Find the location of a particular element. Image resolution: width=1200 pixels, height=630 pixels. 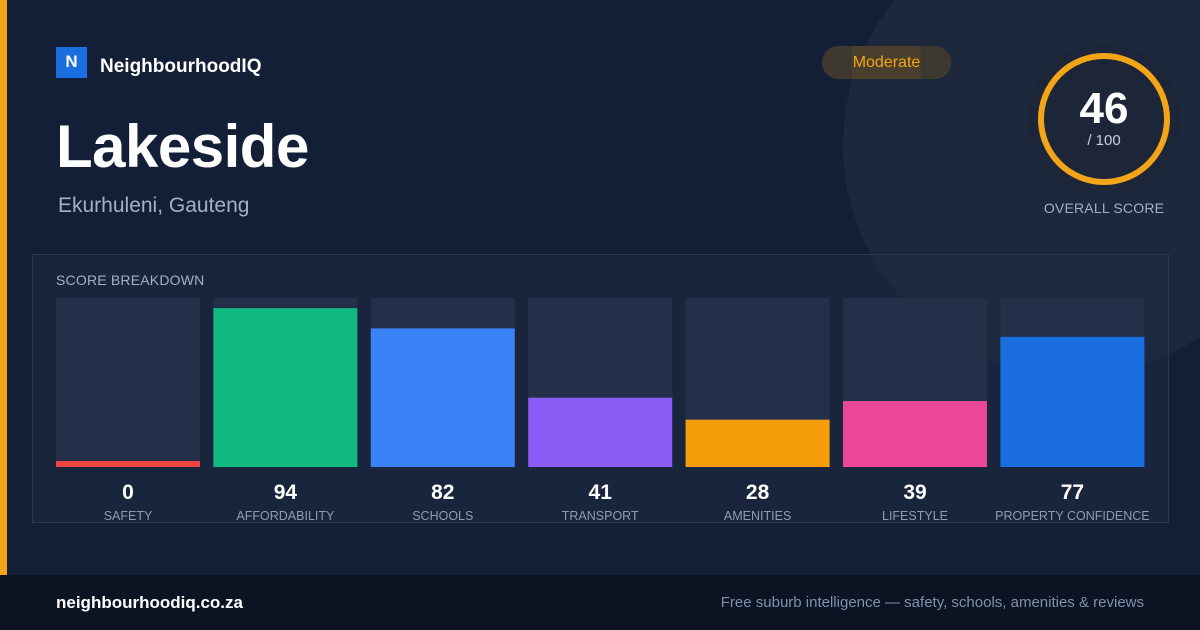

bar-lifestyle is located at coordinates (915, 434).